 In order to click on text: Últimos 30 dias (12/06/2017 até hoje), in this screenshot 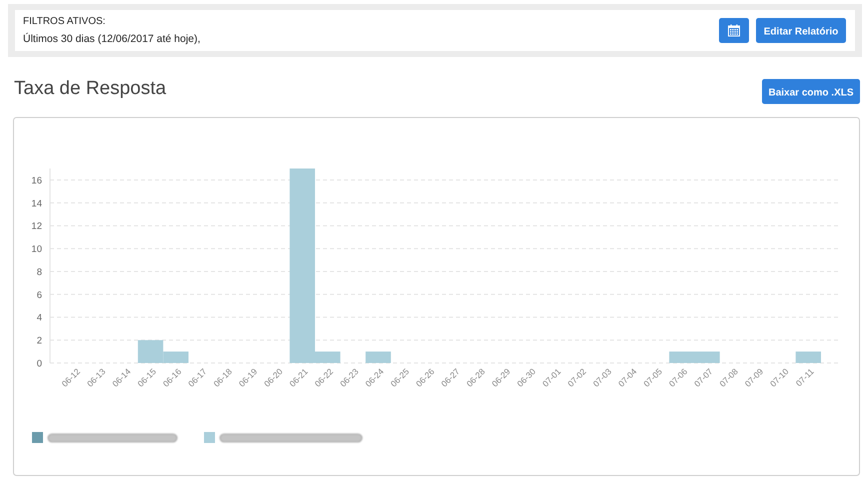, I will do `click(111, 38)`.